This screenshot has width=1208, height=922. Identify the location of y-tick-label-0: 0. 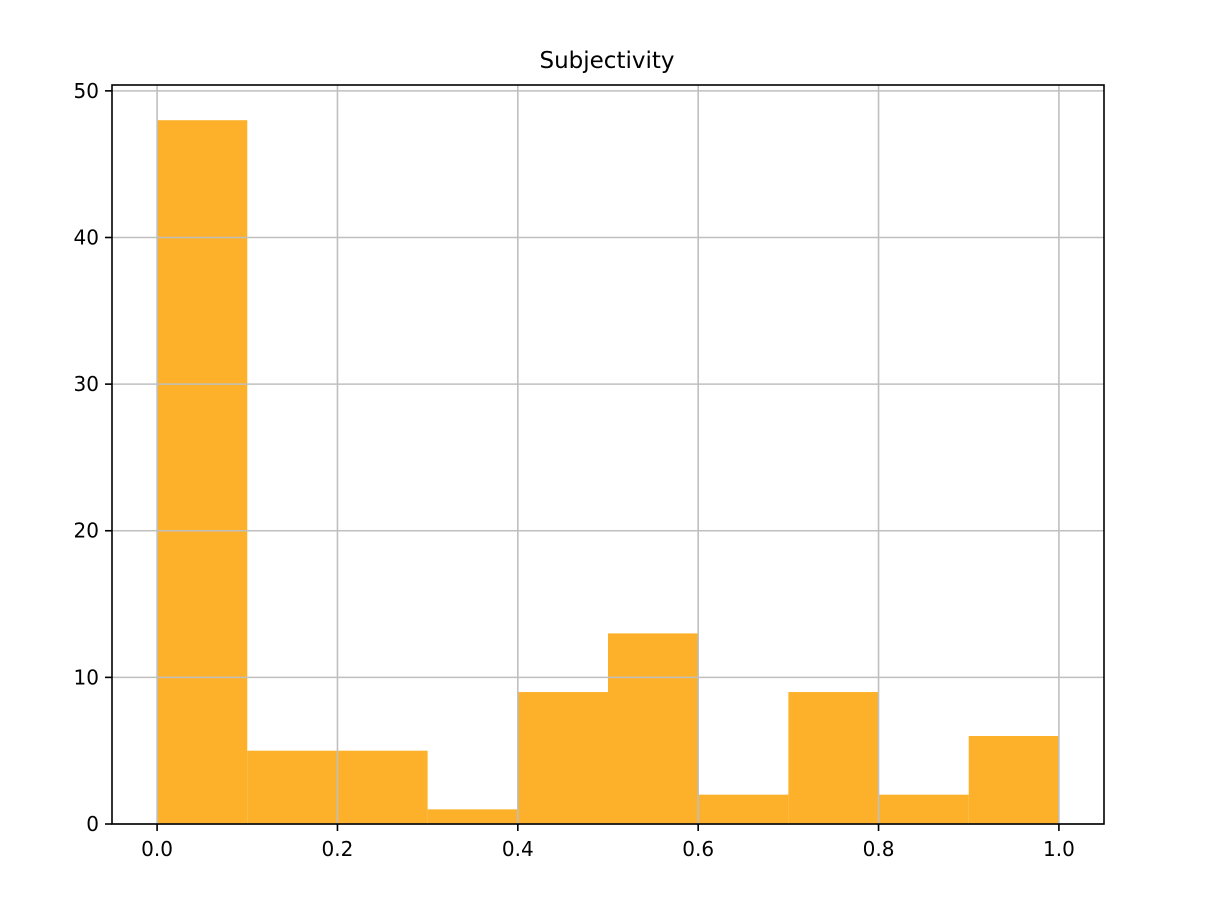
(92, 824).